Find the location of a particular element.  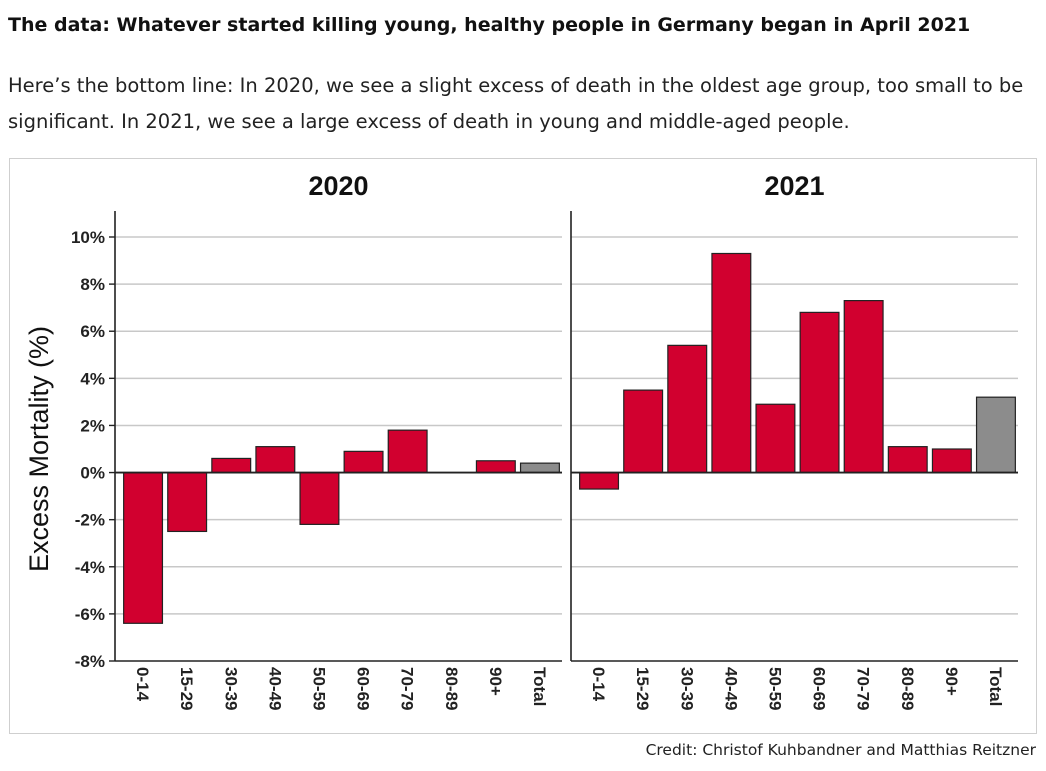

y-tick-label: 2% is located at coordinates (92, 425).